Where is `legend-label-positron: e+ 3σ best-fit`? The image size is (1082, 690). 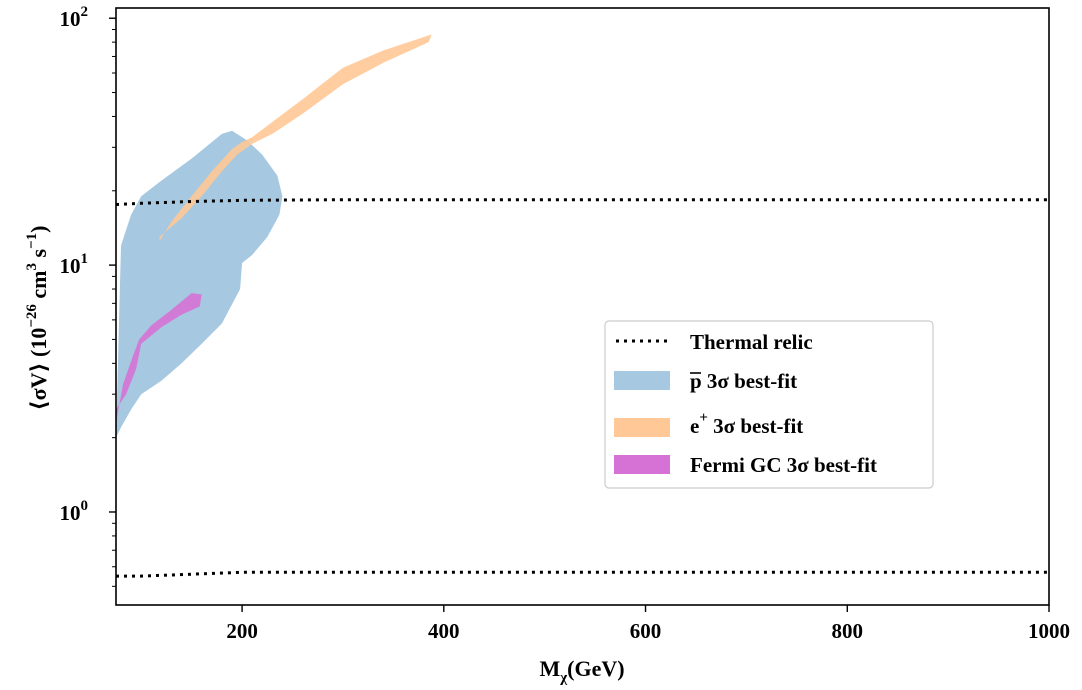
legend-label-positron: e+ 3σ best-fit is located at coordinates (746, 424).